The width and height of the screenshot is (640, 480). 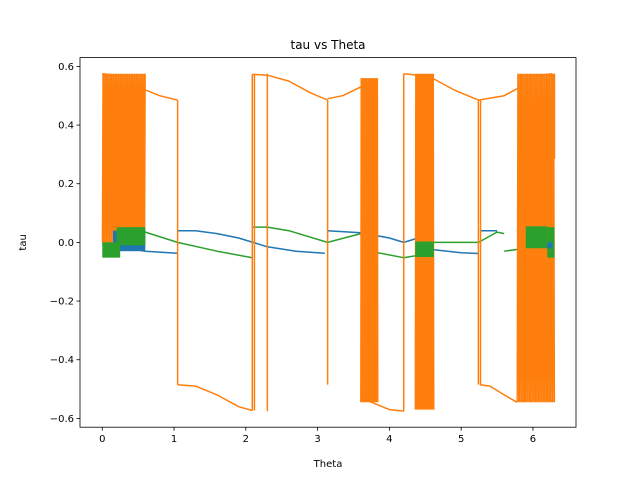 I want to click on x-axis: 0 1 2 3 4 5 6, so click(x=317, y=436).